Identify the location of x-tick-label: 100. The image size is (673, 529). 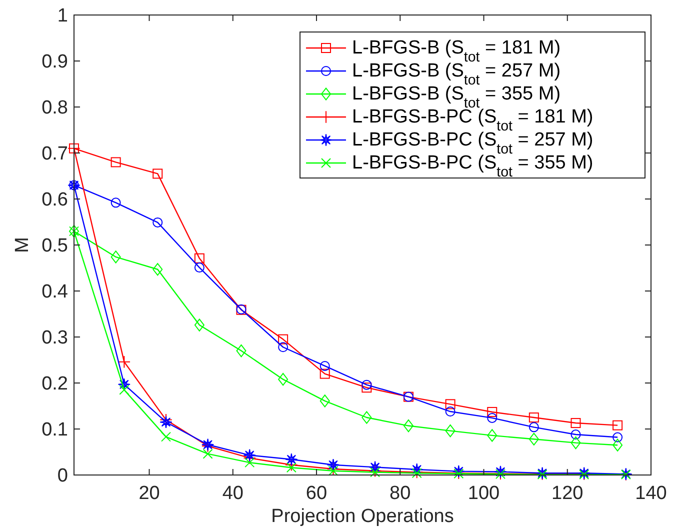
(484, 493).